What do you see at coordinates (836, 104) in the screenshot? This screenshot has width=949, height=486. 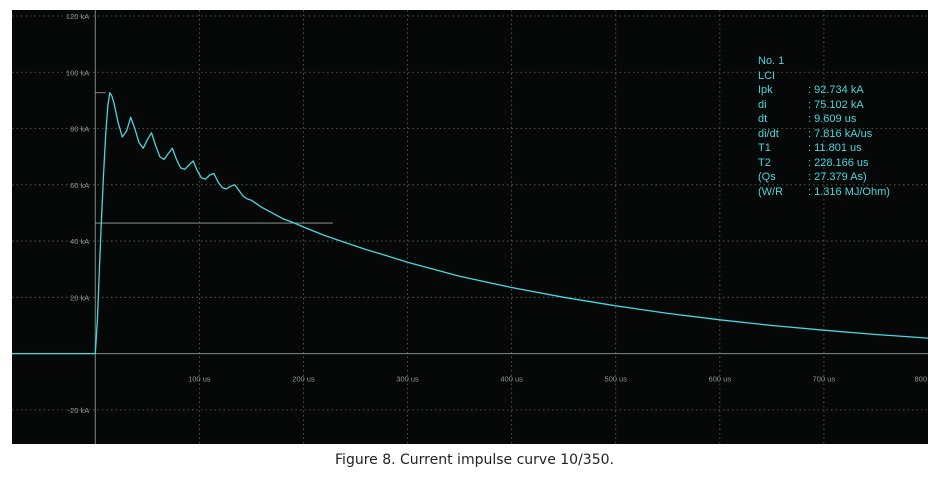 I see `readout-value: : 75.102 kA` at bounding box center [836, 104].